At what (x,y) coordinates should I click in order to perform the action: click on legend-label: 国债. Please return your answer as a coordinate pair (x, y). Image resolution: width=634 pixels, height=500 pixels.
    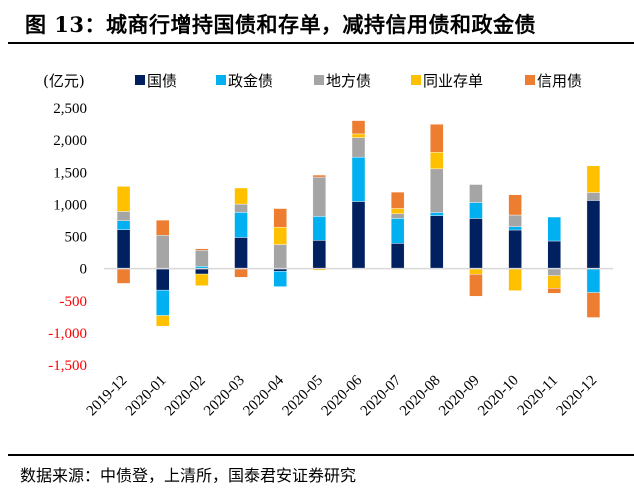
    Looking at the image, I should click on (162, 81).